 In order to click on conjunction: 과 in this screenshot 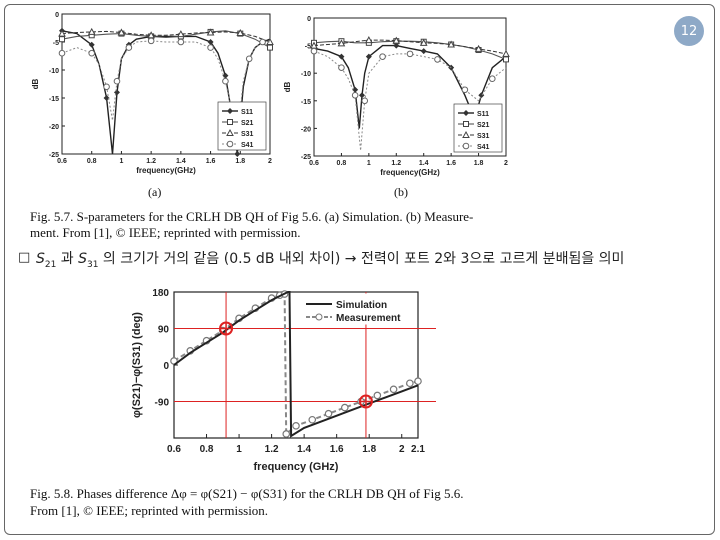, I will do `click(67, 259)`.